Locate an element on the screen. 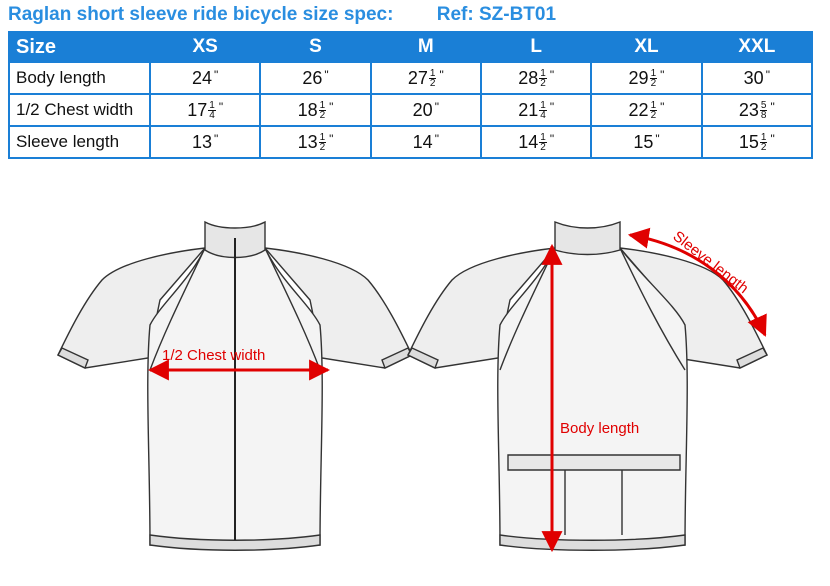 This screenshot has width=830, height=586. table-header-row: Size XS S M L XL XXL is located at coordinates (411, 47).